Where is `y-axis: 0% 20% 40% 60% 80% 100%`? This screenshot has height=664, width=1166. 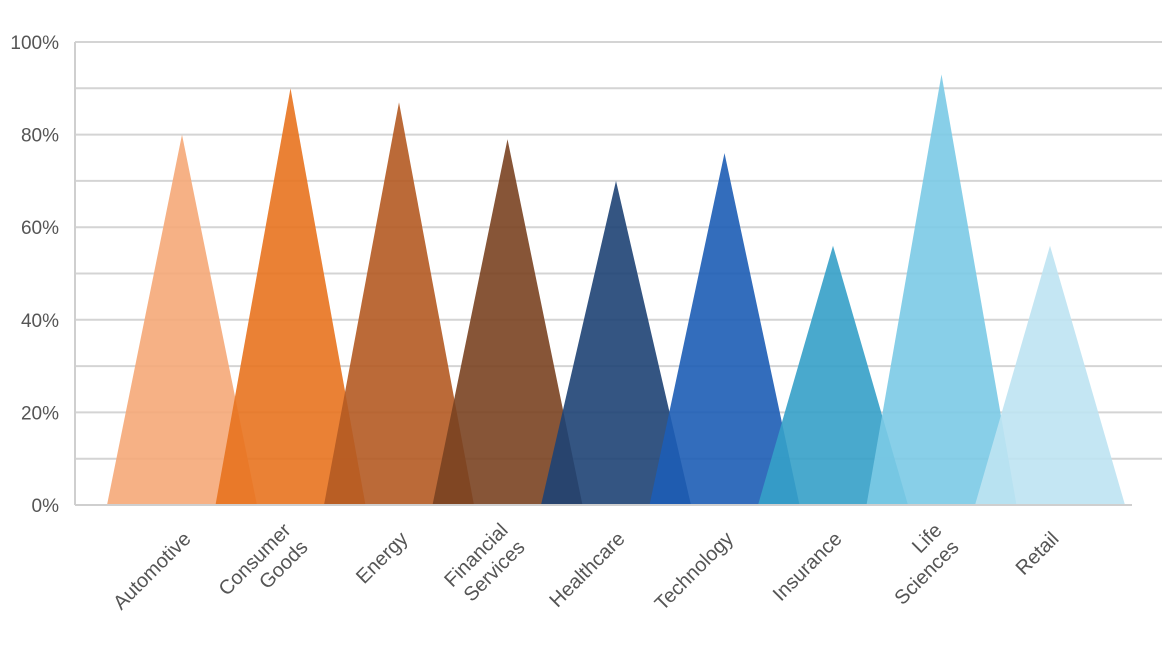 y-axis: 0% 20% 40% 60% 80% 100% is located at coordinates (43, 275).